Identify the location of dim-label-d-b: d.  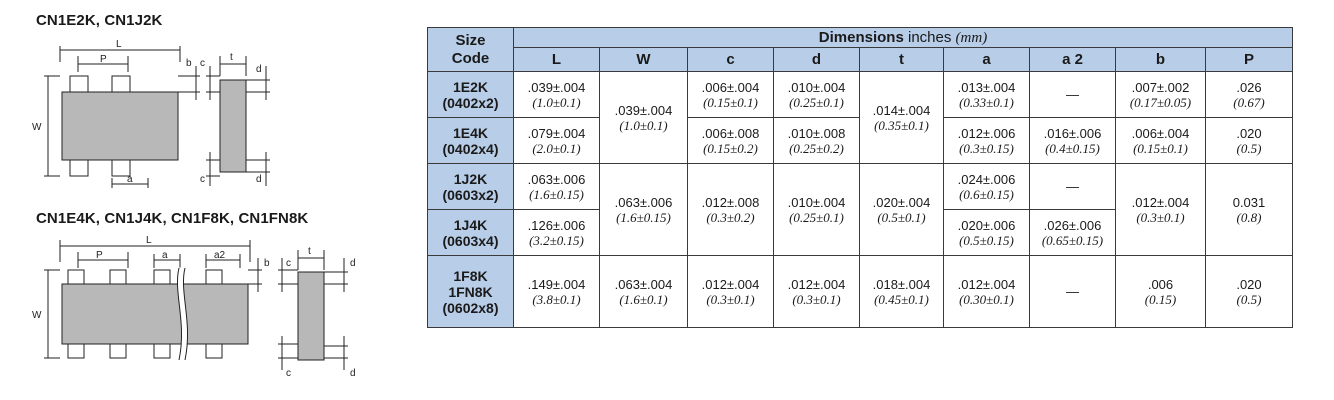
(353, 263).